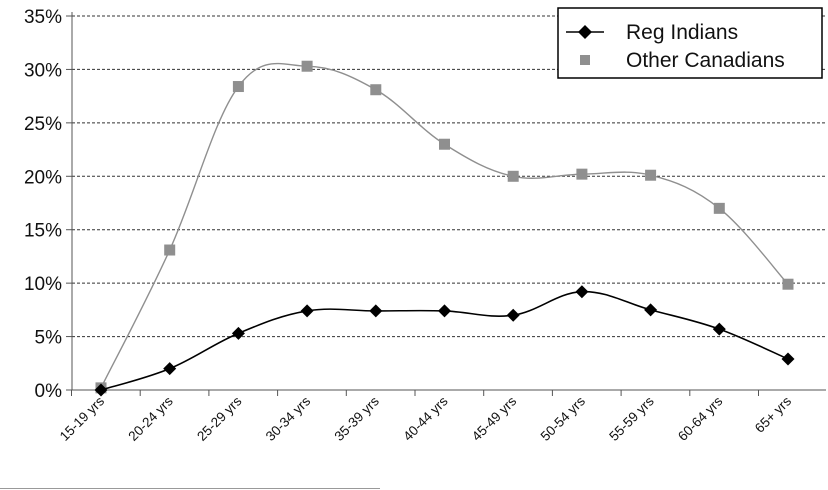 The image size is (828, 490). I want to click on x-tick-label: 50-54 yrs, so click(563, 418).